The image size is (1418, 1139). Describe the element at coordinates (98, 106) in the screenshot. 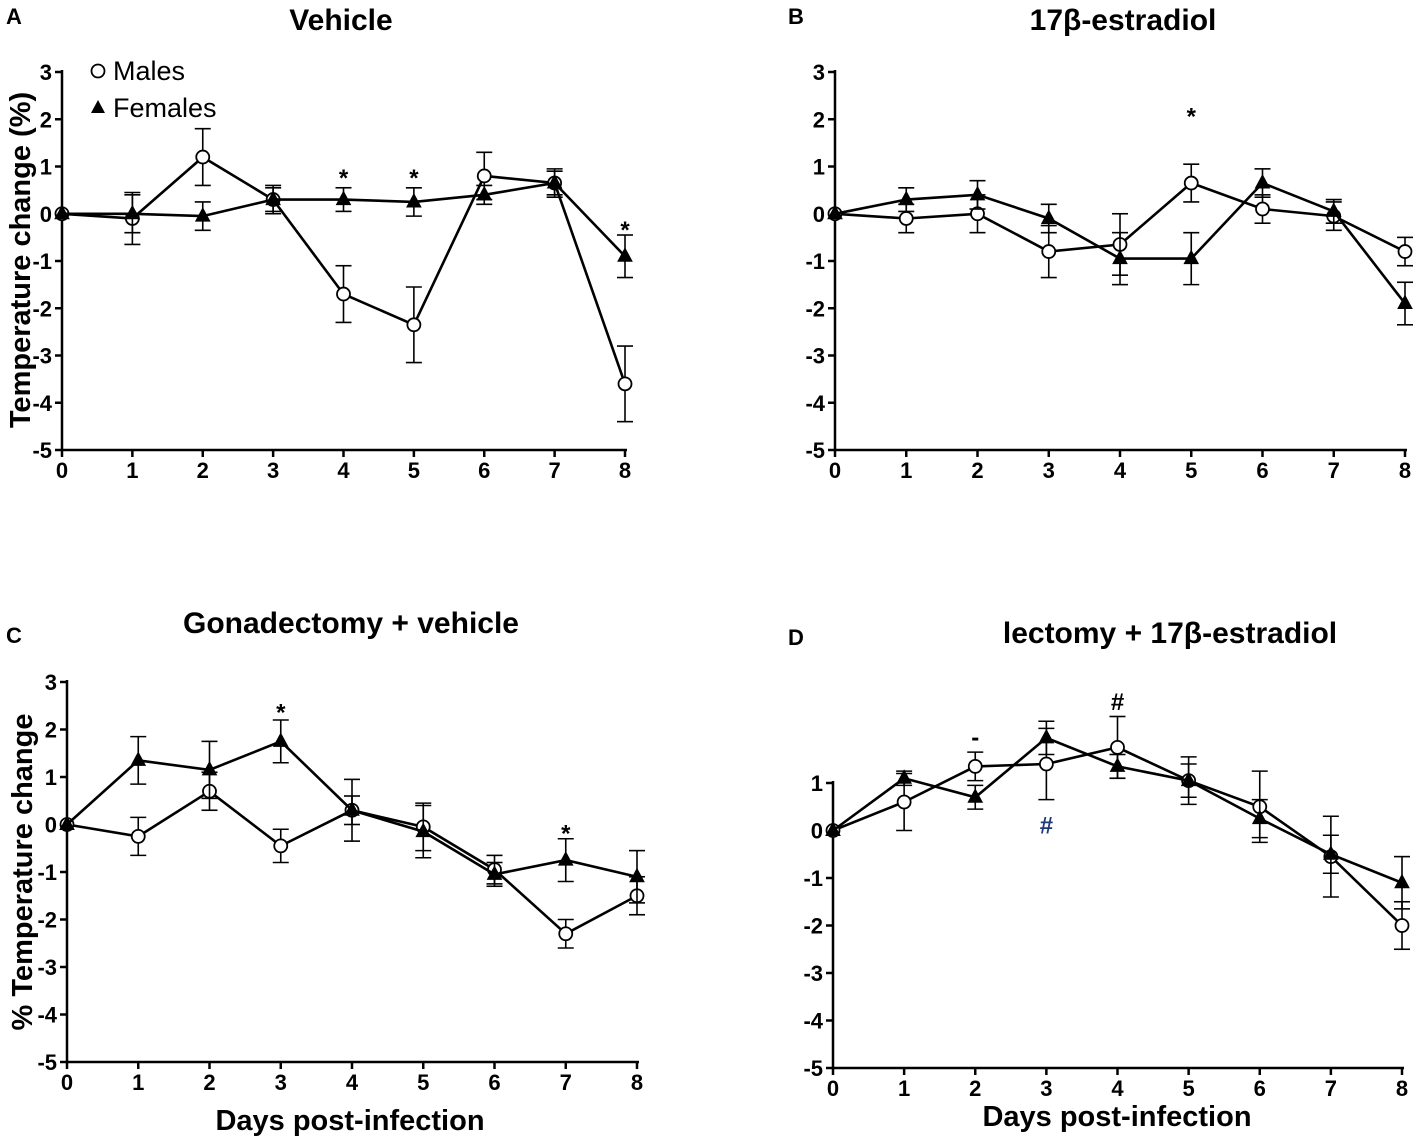

I see `legend-triangle-icon` at that location.